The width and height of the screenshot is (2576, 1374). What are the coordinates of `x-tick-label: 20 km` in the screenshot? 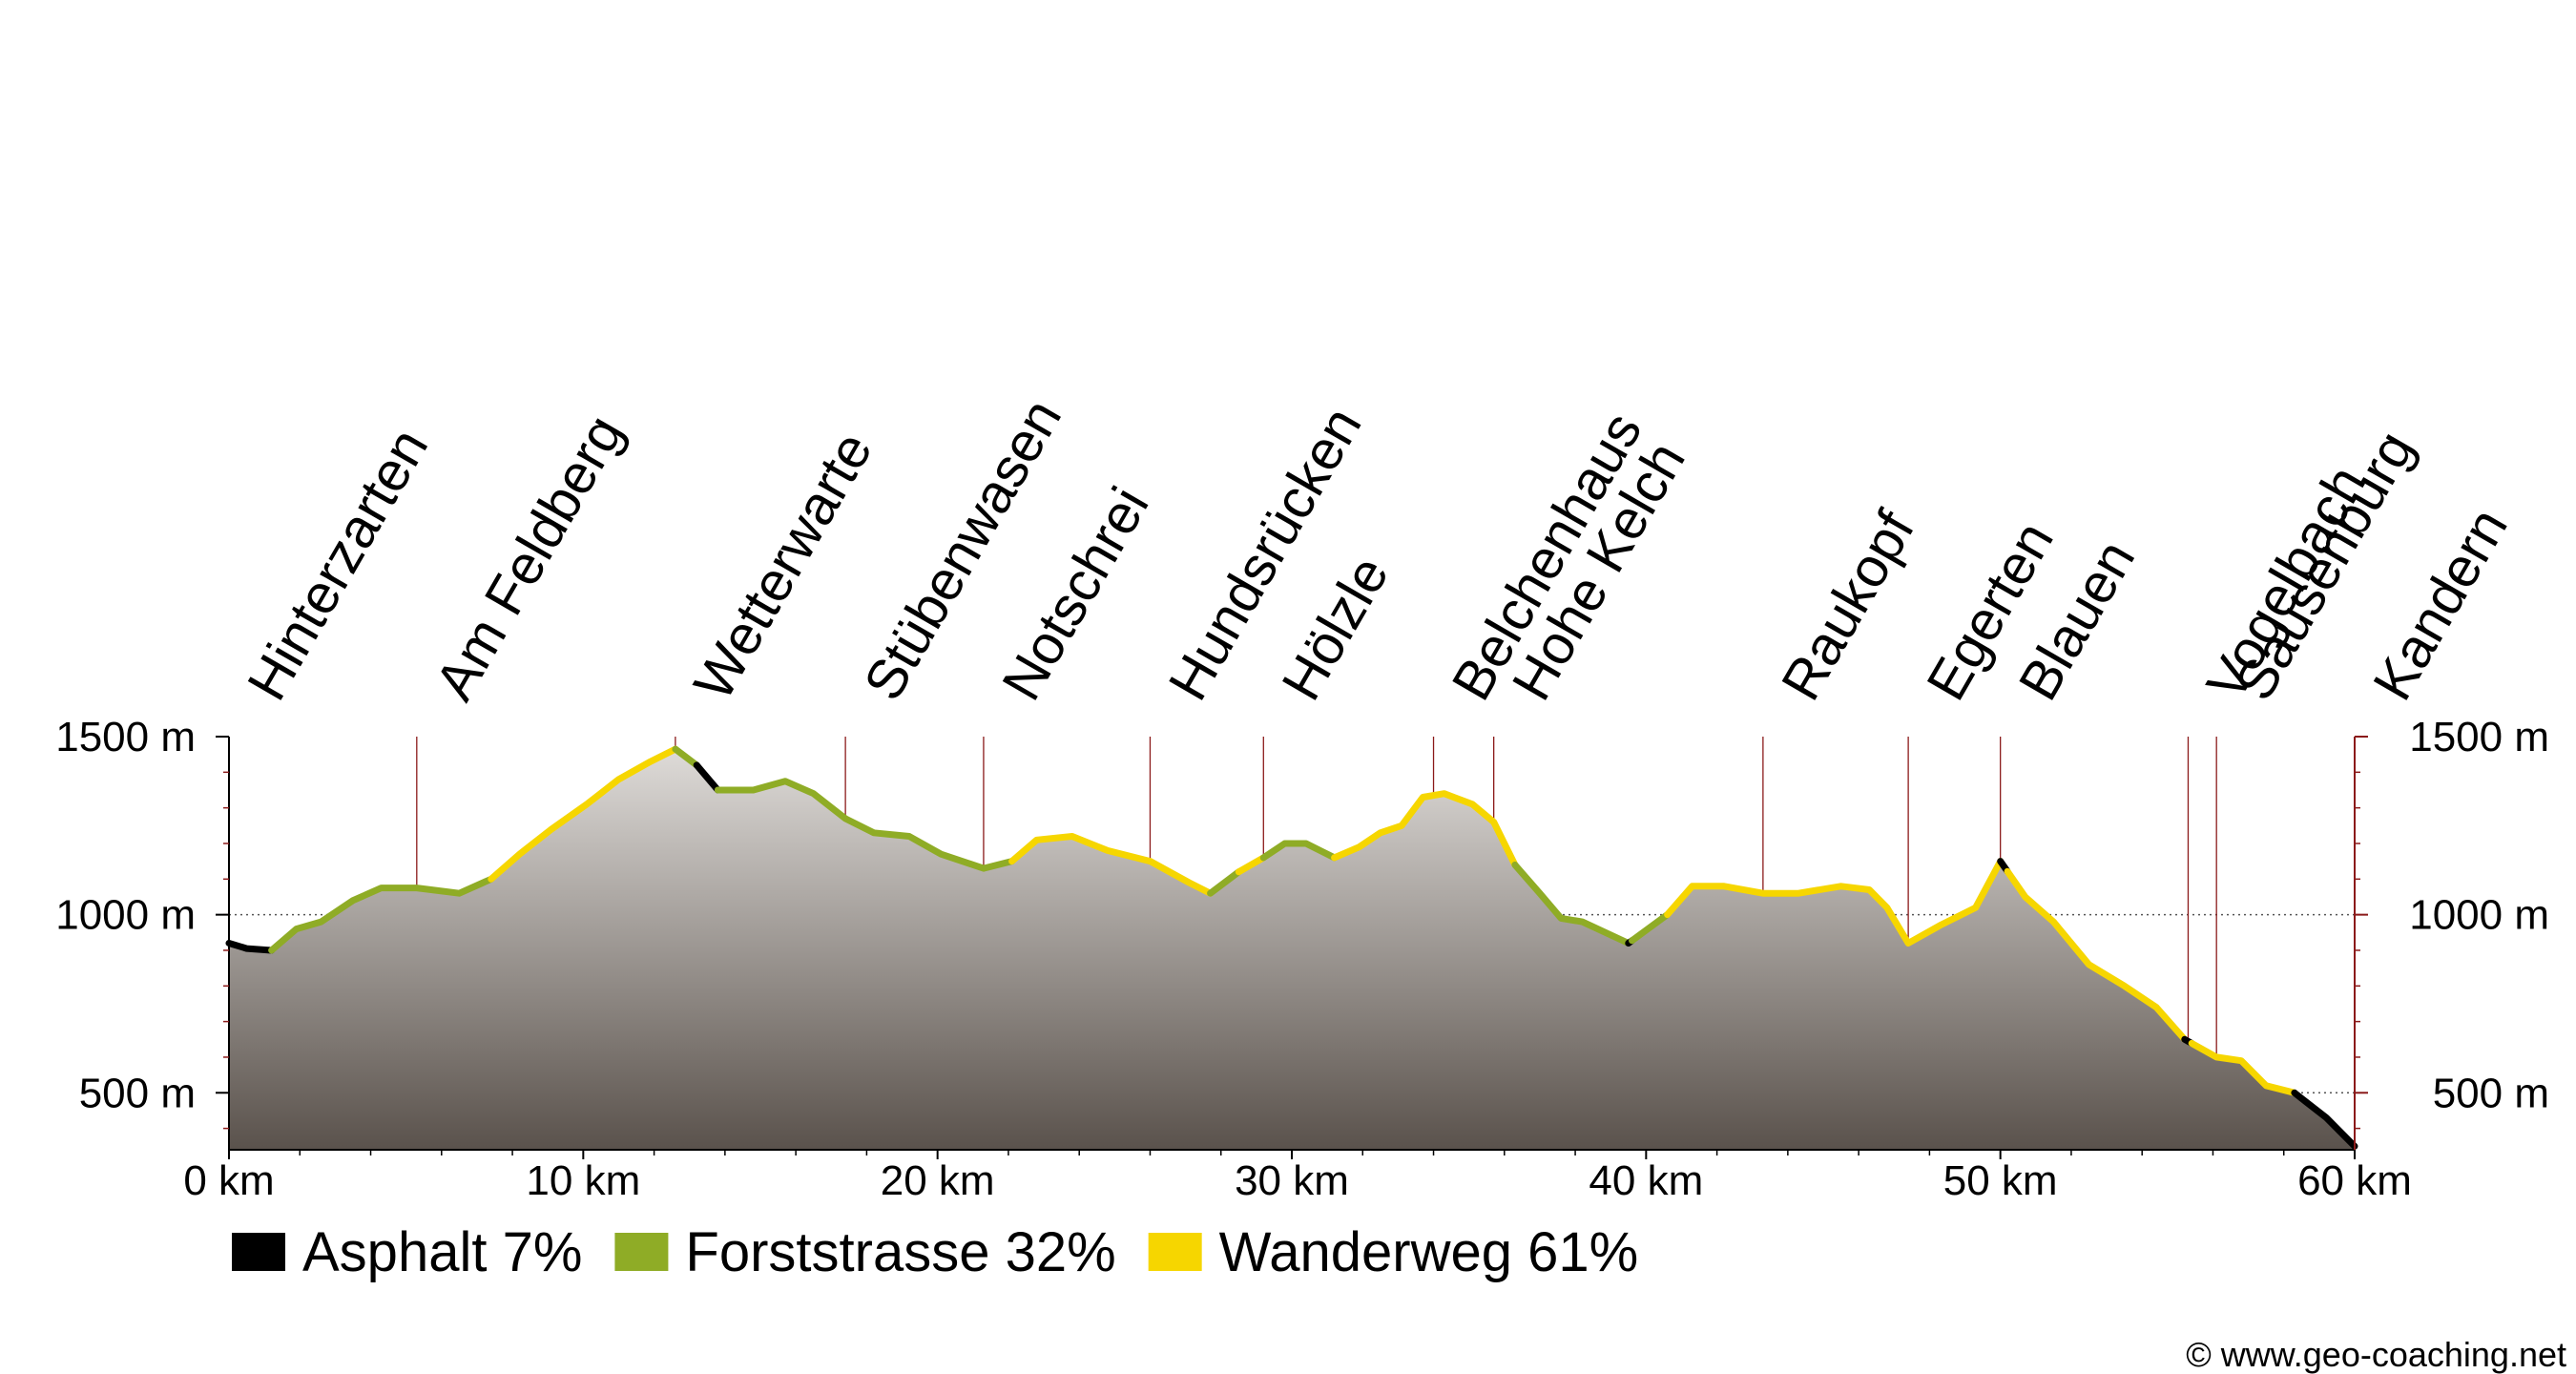 It's located at (938, 1181).